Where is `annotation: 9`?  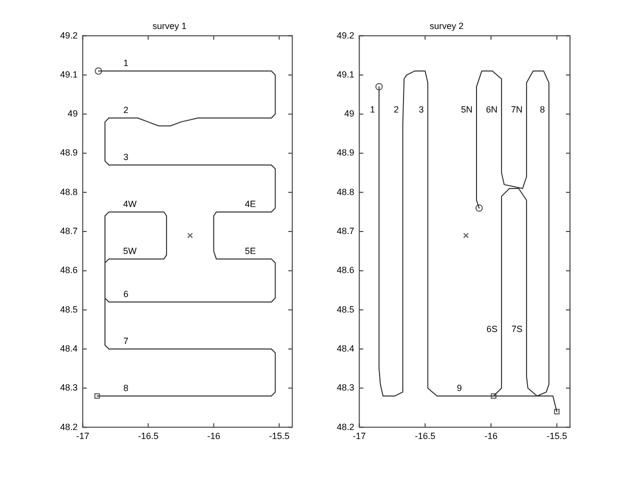
annotation: 9 is located at coordinates (459, 387).